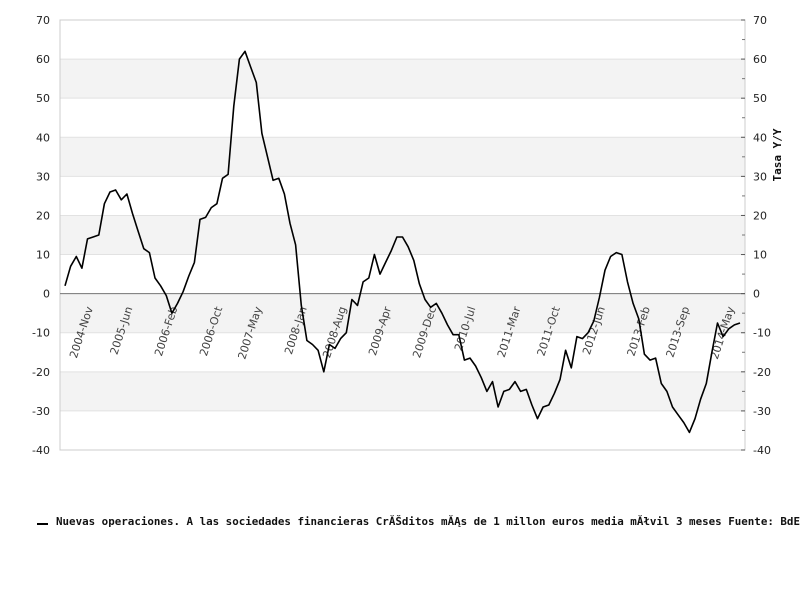 This screenshot has width=800, height=600. Describe the element at coordinates (760, 137) in the screenshot. I see `y-tick-label-right: 40` at that location.